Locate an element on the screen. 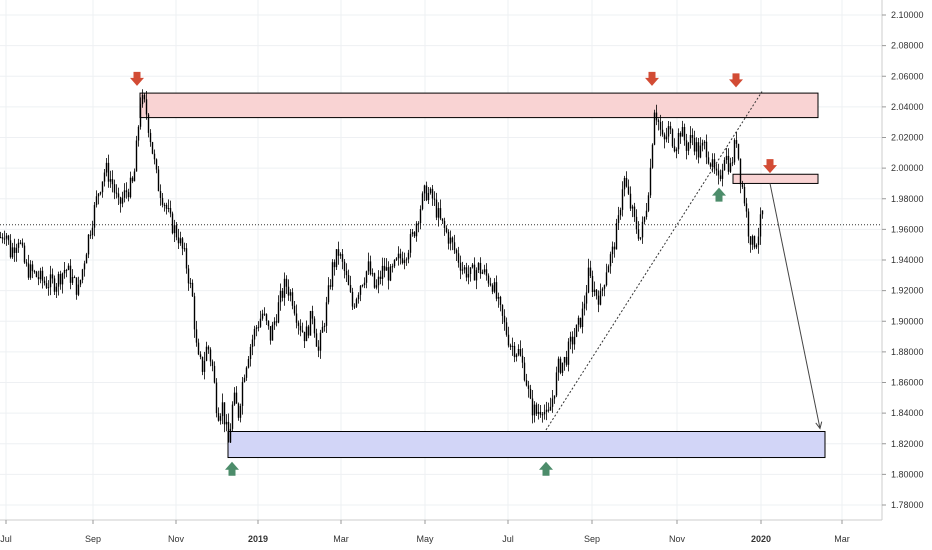 The height and width of the screenshot is (550, 932). x-tick-label: Nov is located at coordinates (176, 539).